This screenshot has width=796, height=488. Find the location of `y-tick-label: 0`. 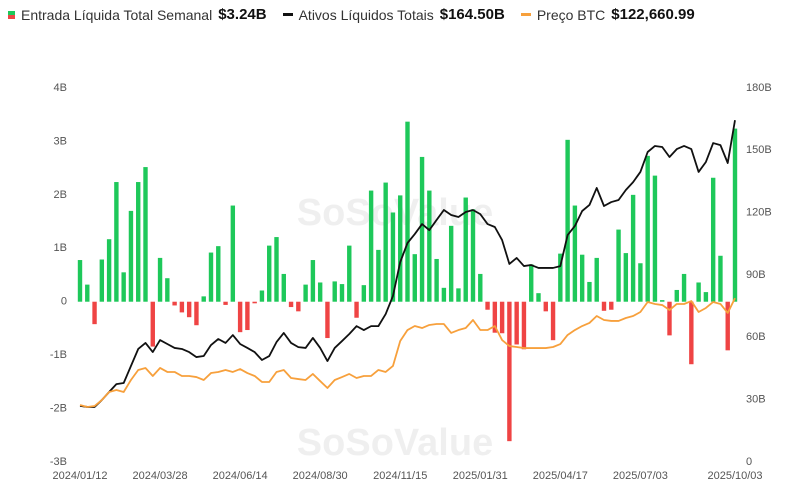

y-tick-label: 0 is located at coordinates (64, 302).